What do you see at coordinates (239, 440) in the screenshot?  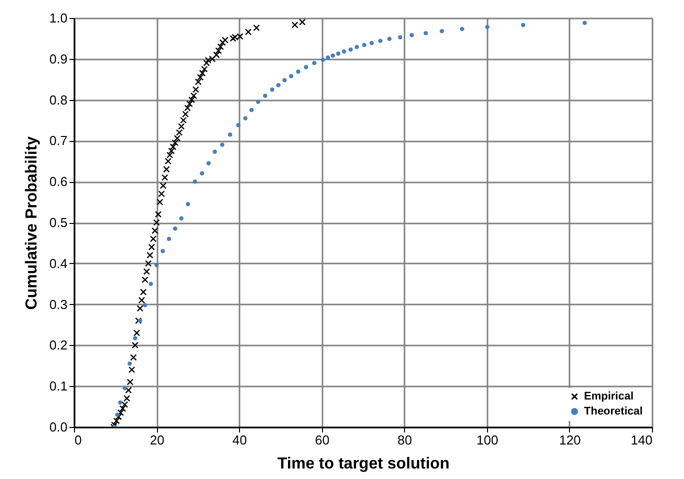 I see `x-tick-label: 40` at bounding box center [239, 440].